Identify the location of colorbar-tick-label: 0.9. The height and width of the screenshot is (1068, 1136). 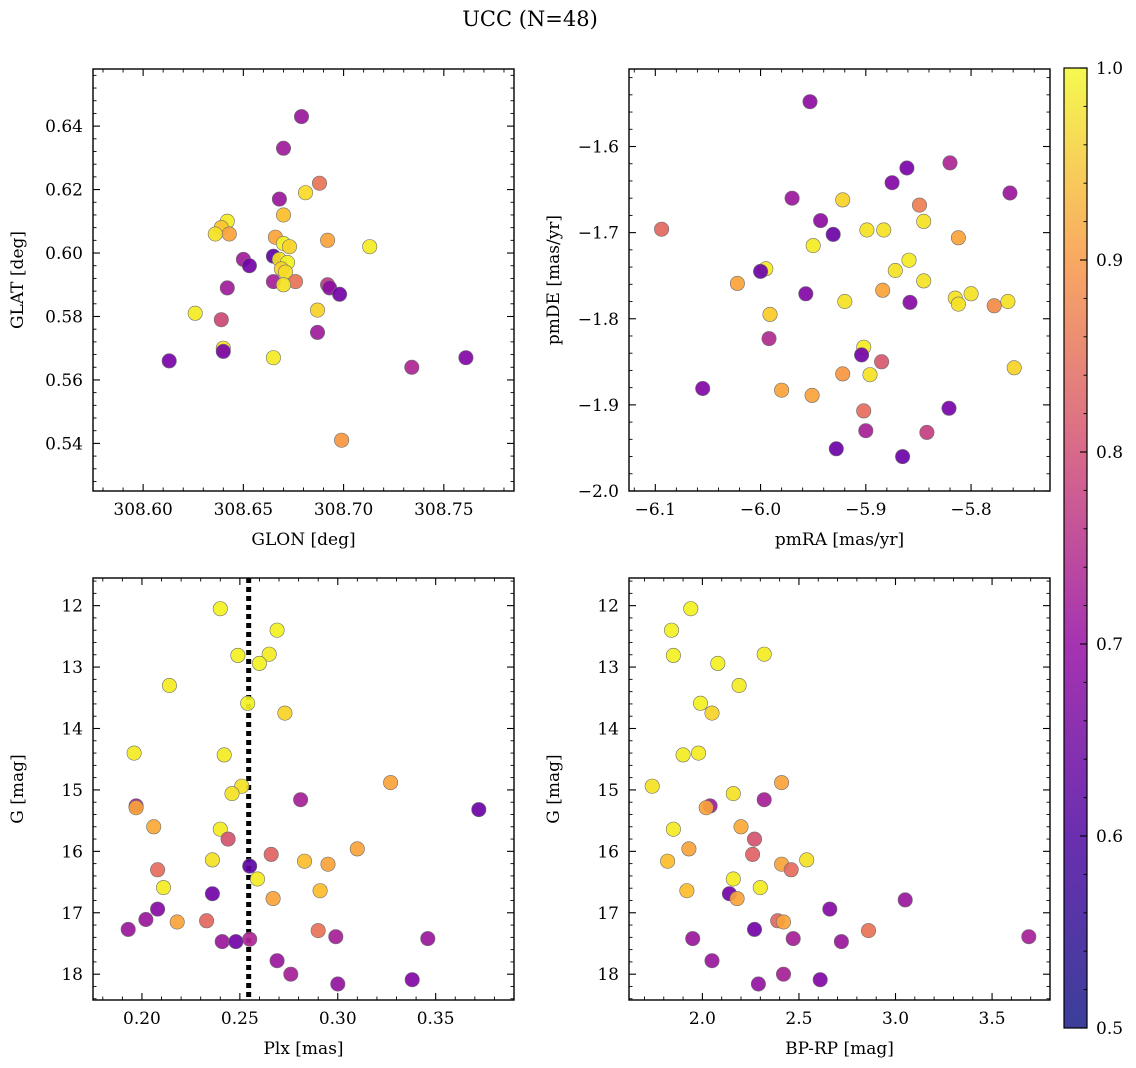
(1109, 261).